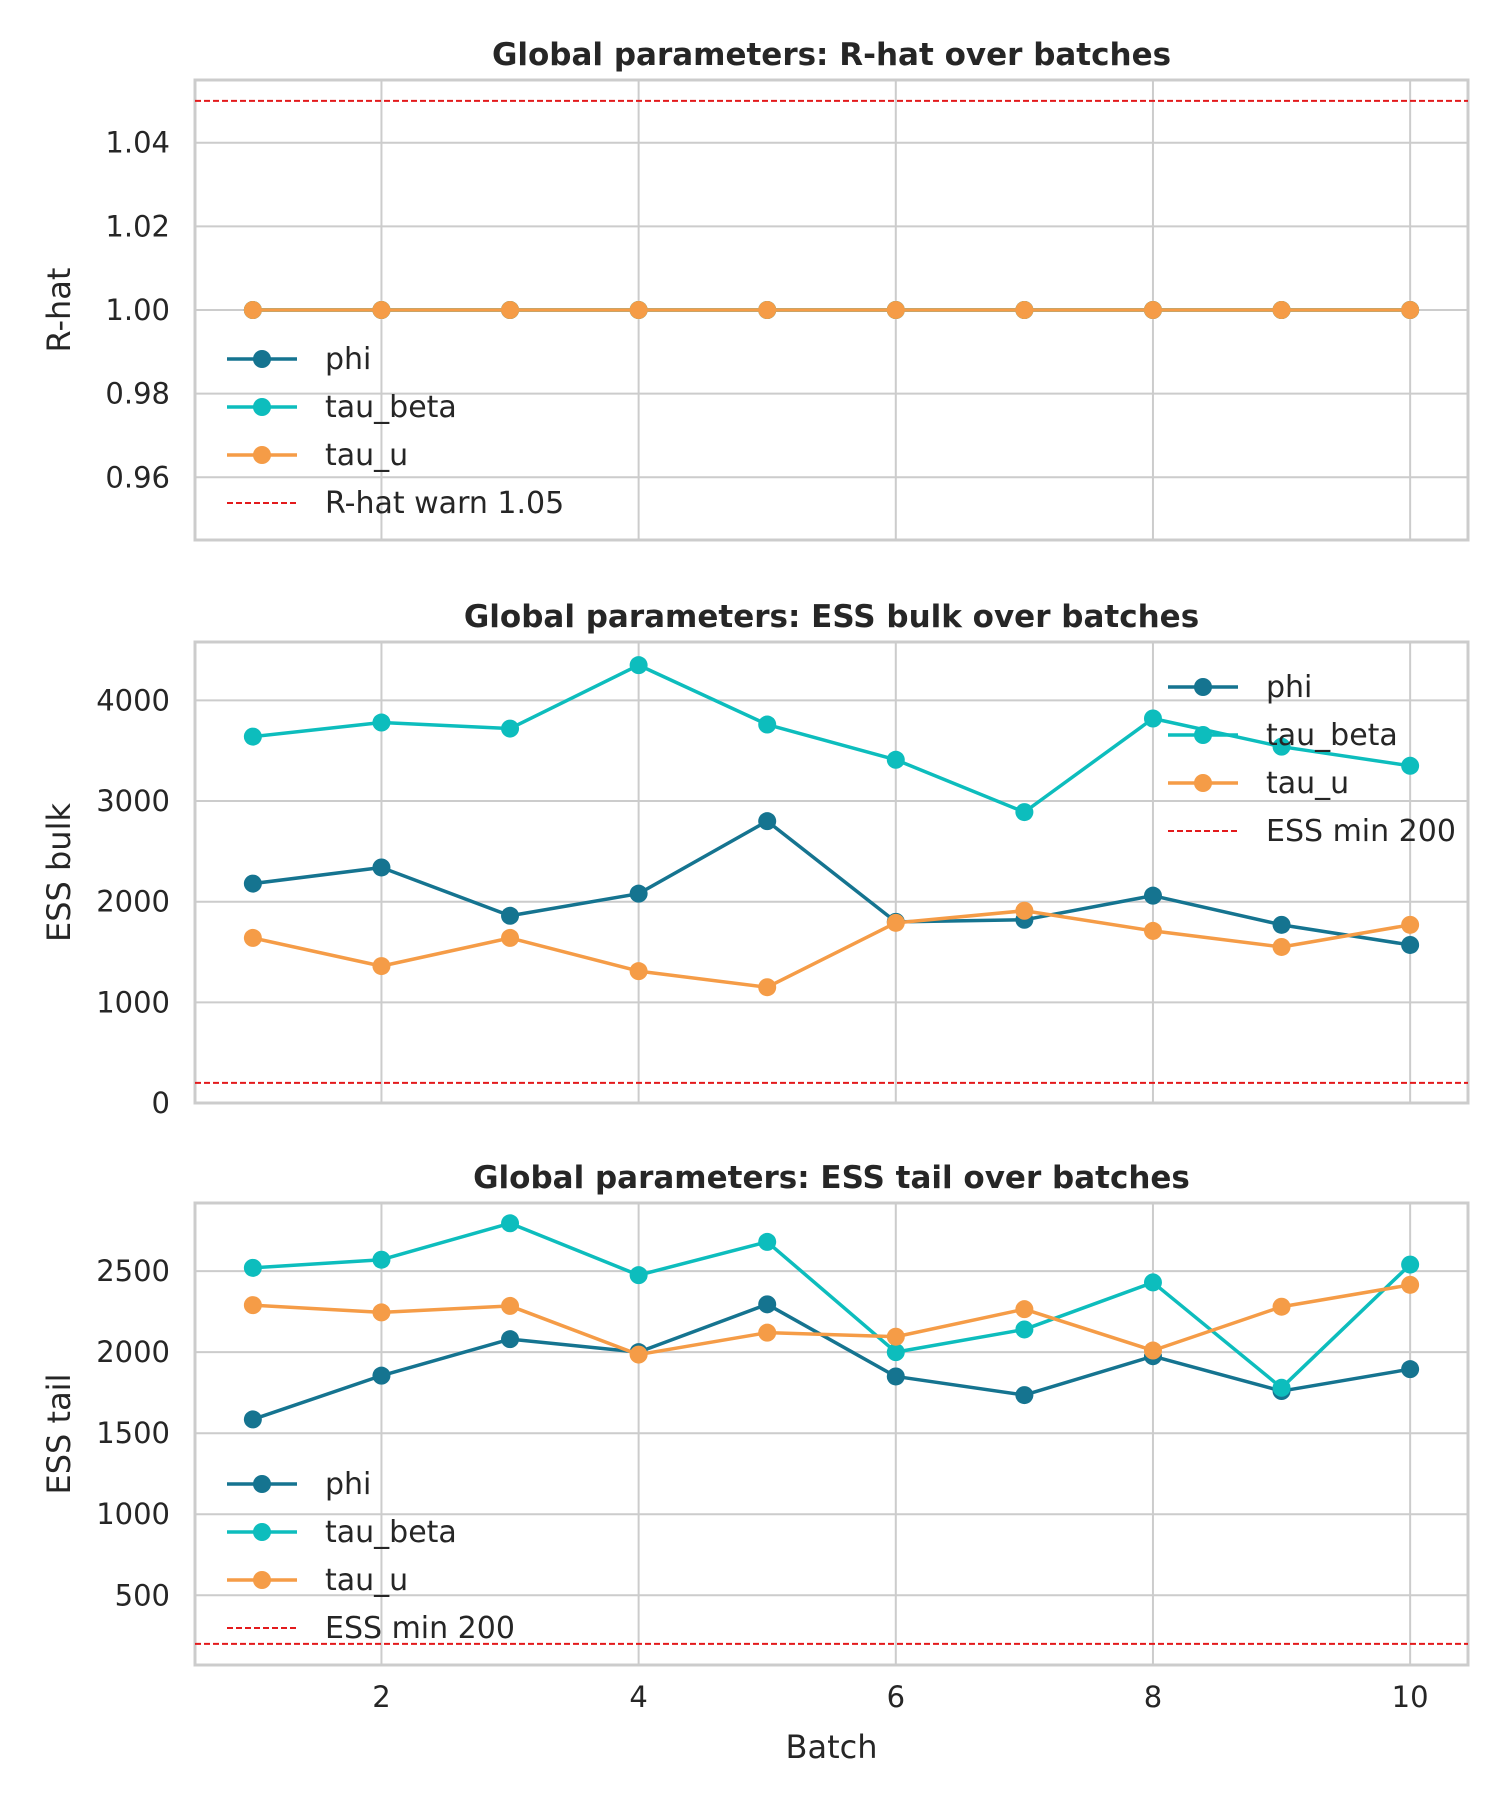 The image size is (1500, 1800). I want to click on y-tick-label: 1500, so click(133, 1433).